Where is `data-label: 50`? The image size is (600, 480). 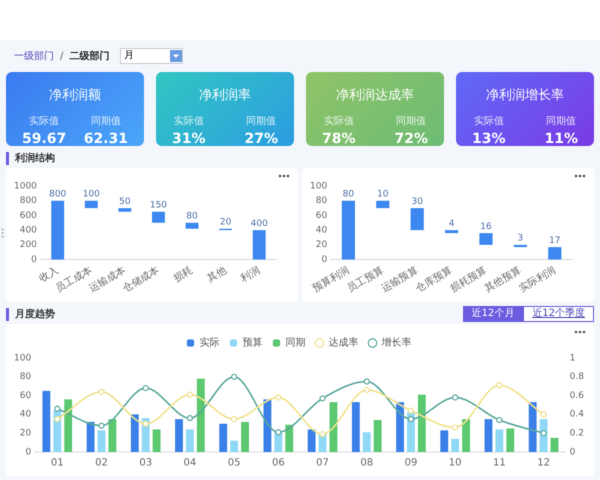
data-label: 50 is located at coordinates (125, 201).